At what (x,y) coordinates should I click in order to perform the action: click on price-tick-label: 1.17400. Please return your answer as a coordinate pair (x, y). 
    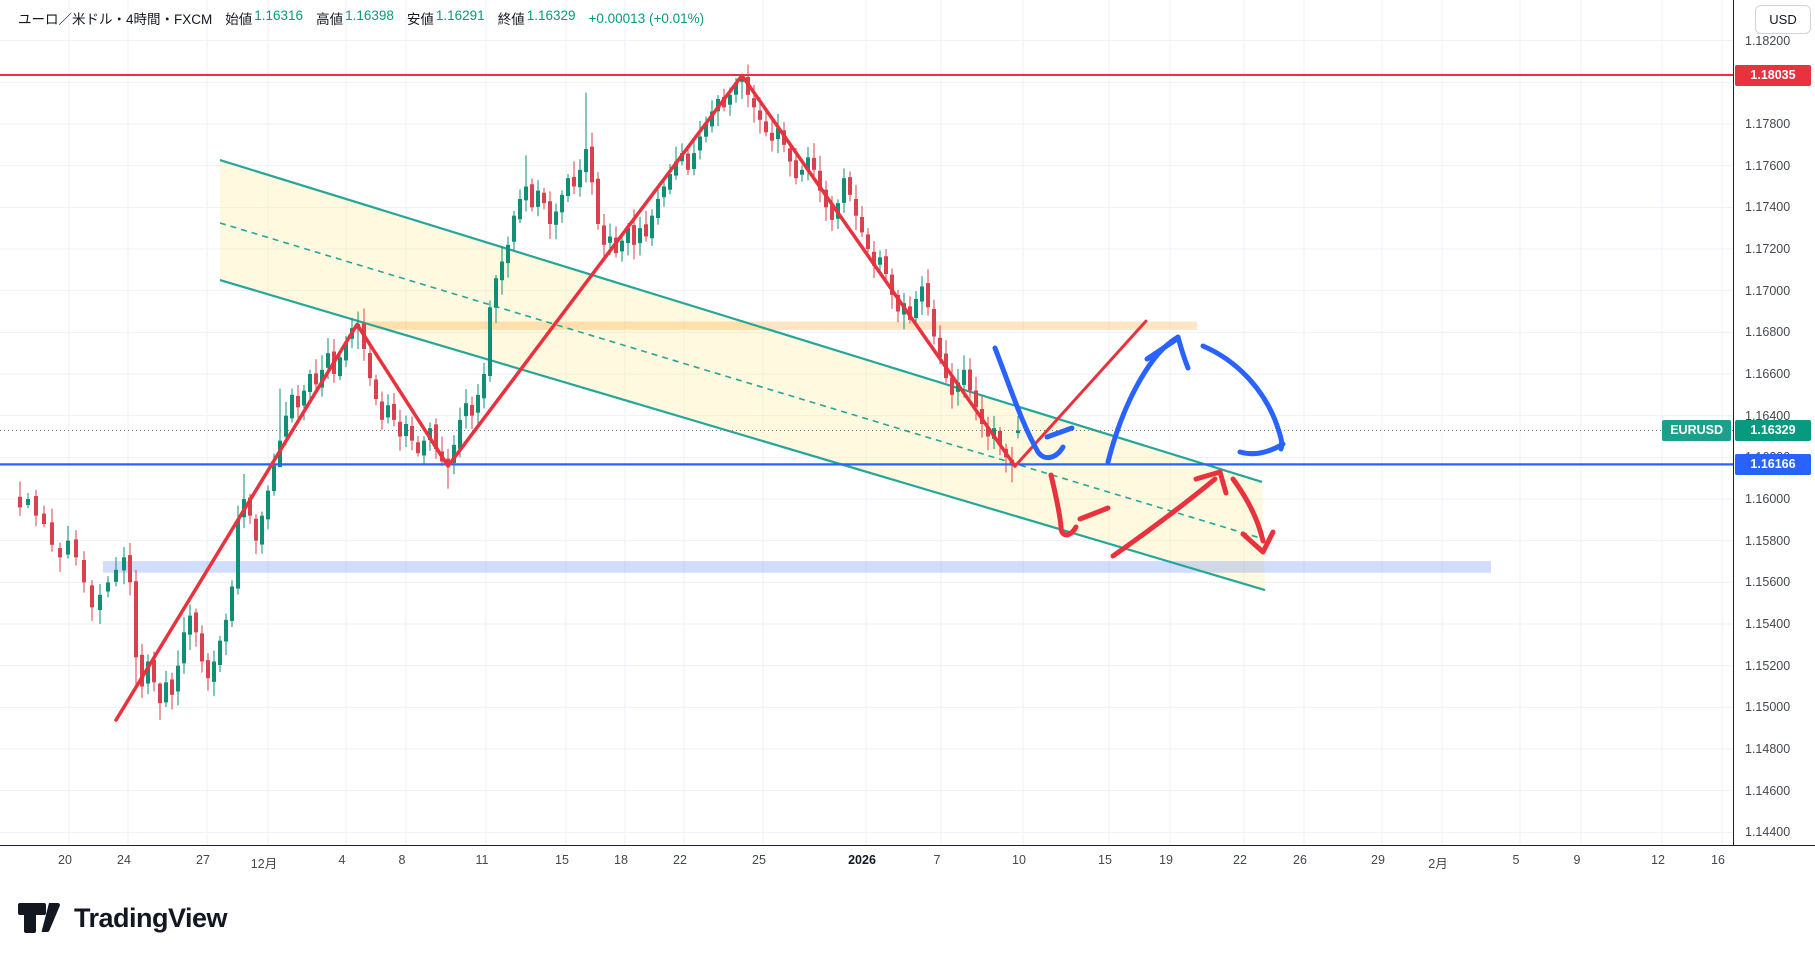
    Looking at the image, I should click on (1768, 207).